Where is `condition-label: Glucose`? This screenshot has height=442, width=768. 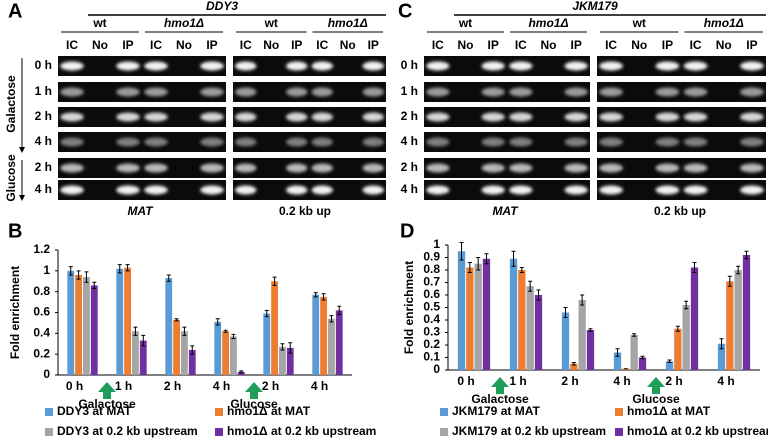 condition-label: Glucose is located at coordinates (11, 178).